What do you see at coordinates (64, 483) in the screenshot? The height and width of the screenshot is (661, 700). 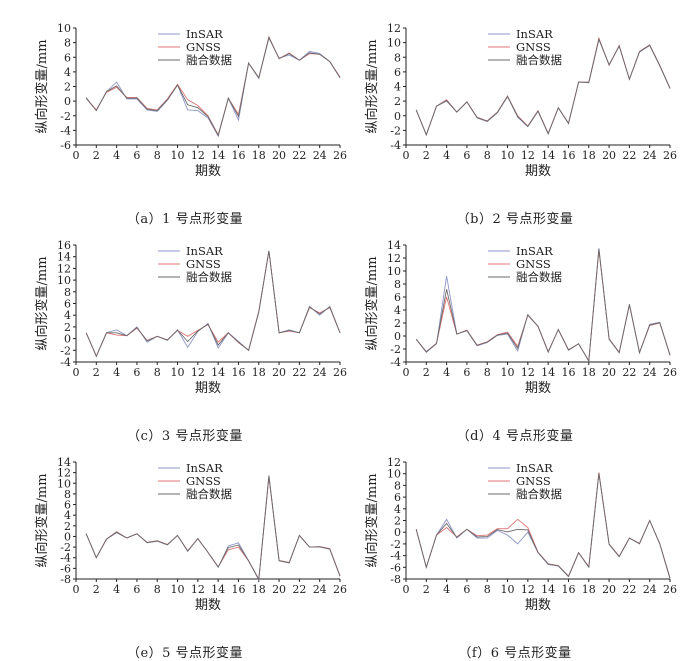 I see `y-tick-label: 10` at bounding box center [64, 483].